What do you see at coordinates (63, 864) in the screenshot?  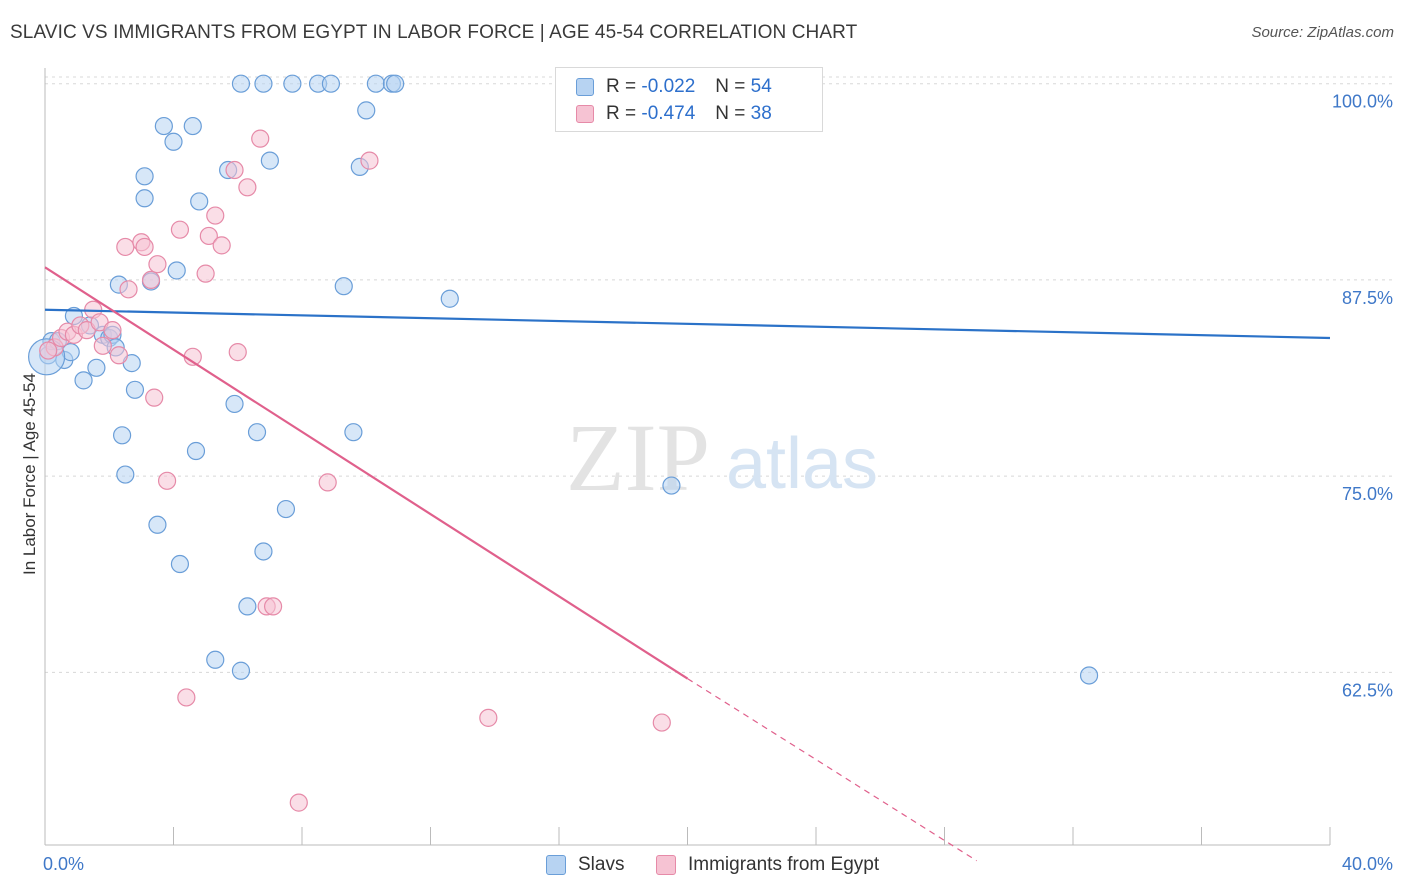 I see `x-tick-label-min: 0.0%` at bounding box center [63, 864].